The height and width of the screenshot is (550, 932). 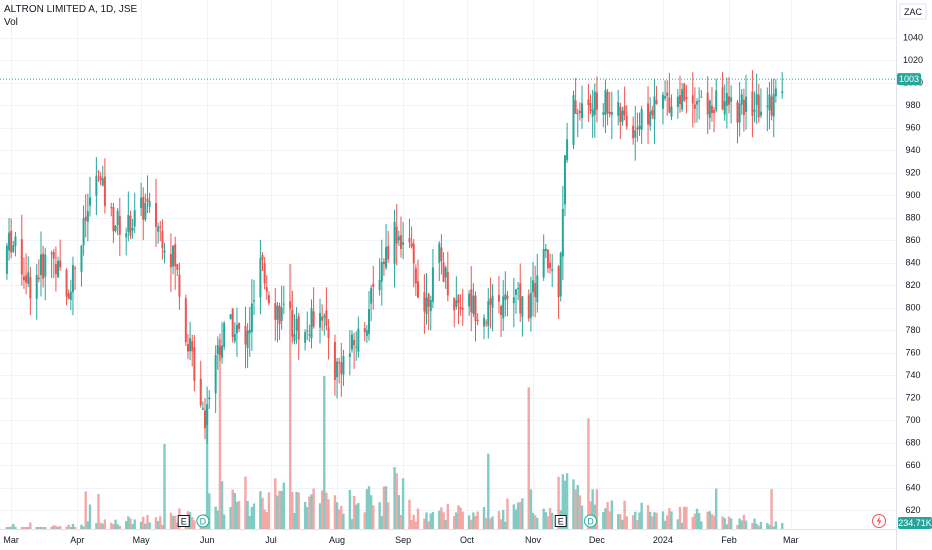 What do you see at coordinates (400, 540) in the screenshot?
I see `time-axis: Mar Apr May Jun Jul Aug Sep Oct Nov Dec 2024 Feb Mar` at bounding box center [400, 540].